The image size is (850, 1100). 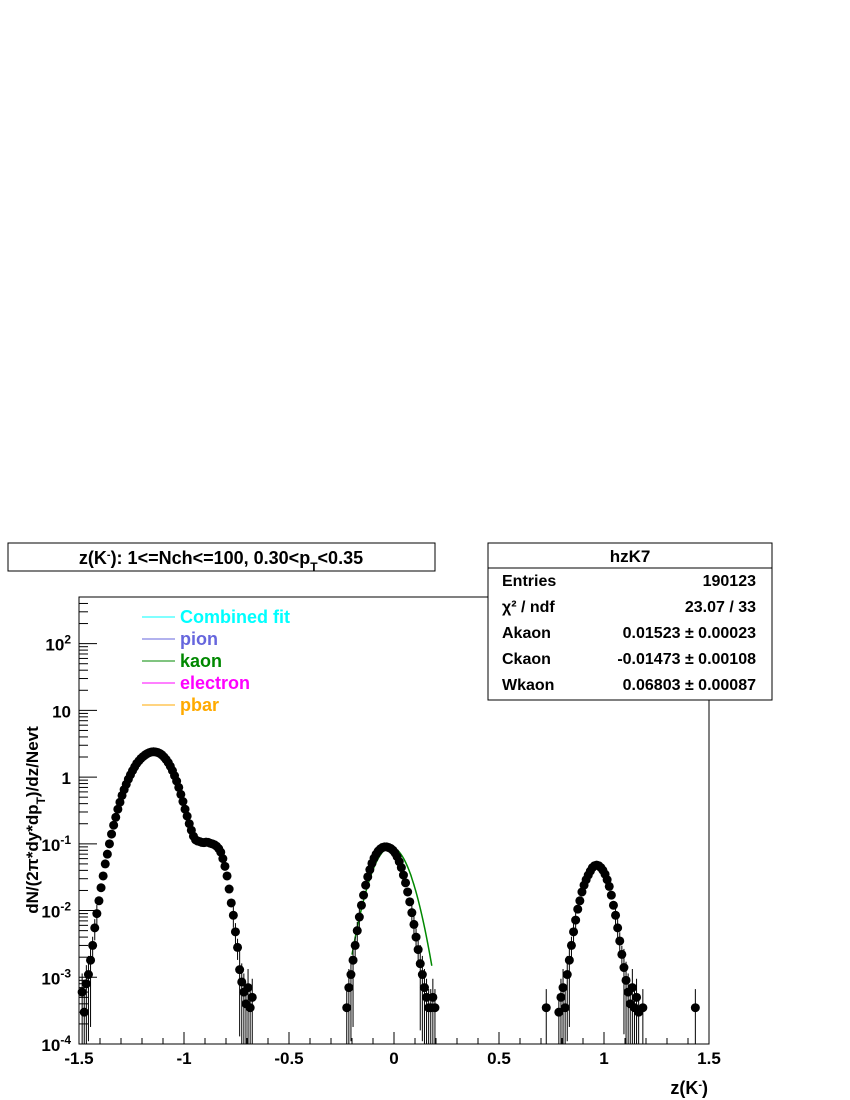 What do you see at coordinates (56, 844) in the screenshot?
I see `y-tick-label: 10-1` at bounding box center [56, 844].